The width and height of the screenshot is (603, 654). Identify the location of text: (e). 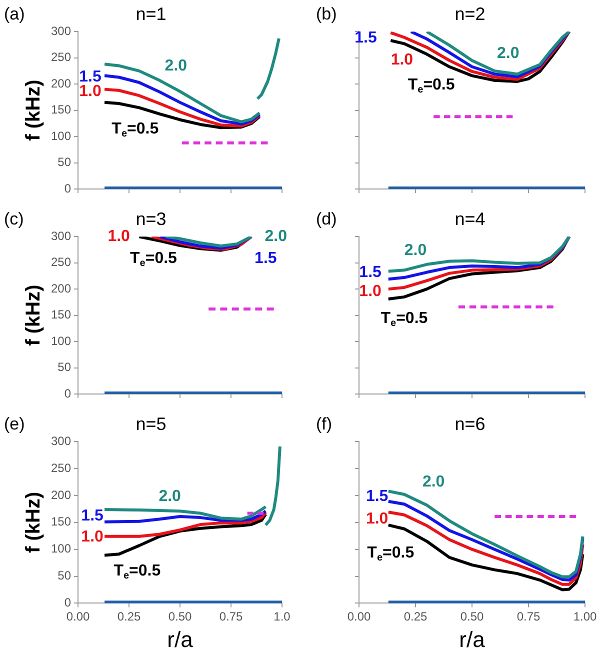
(14, 424).